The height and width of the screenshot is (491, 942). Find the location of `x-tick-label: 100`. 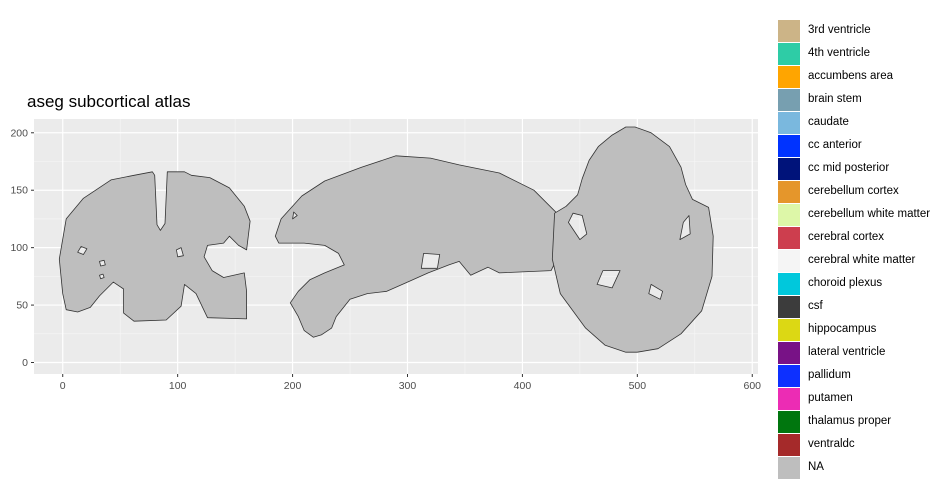

x-tick-label: 100 is located at coordinates (178, 386).